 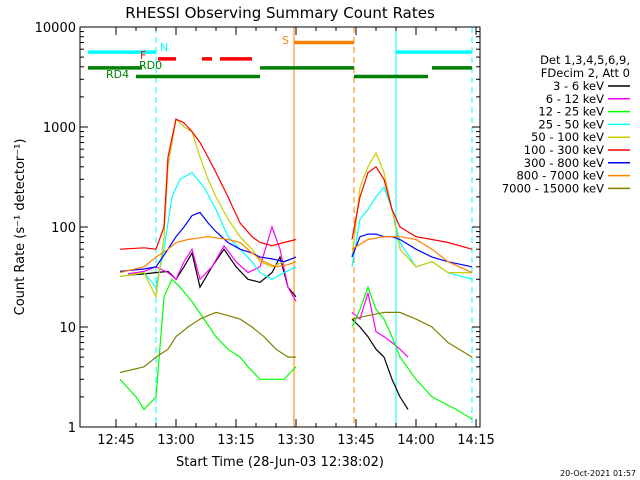 What do you see at coordinates (571, 124) in the screenshot?
I see `legend-label-3: 25 - 50 keV` at bounding box center [571, 124].